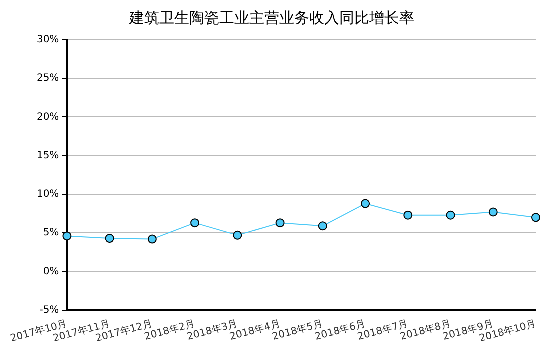 The image size is (550, 350). Describe the element at coordinates (271, 17) in the screenshot. I see `chart-title: 建筑卫生陶瓷工业主营业务收入同比增长率` at that location.